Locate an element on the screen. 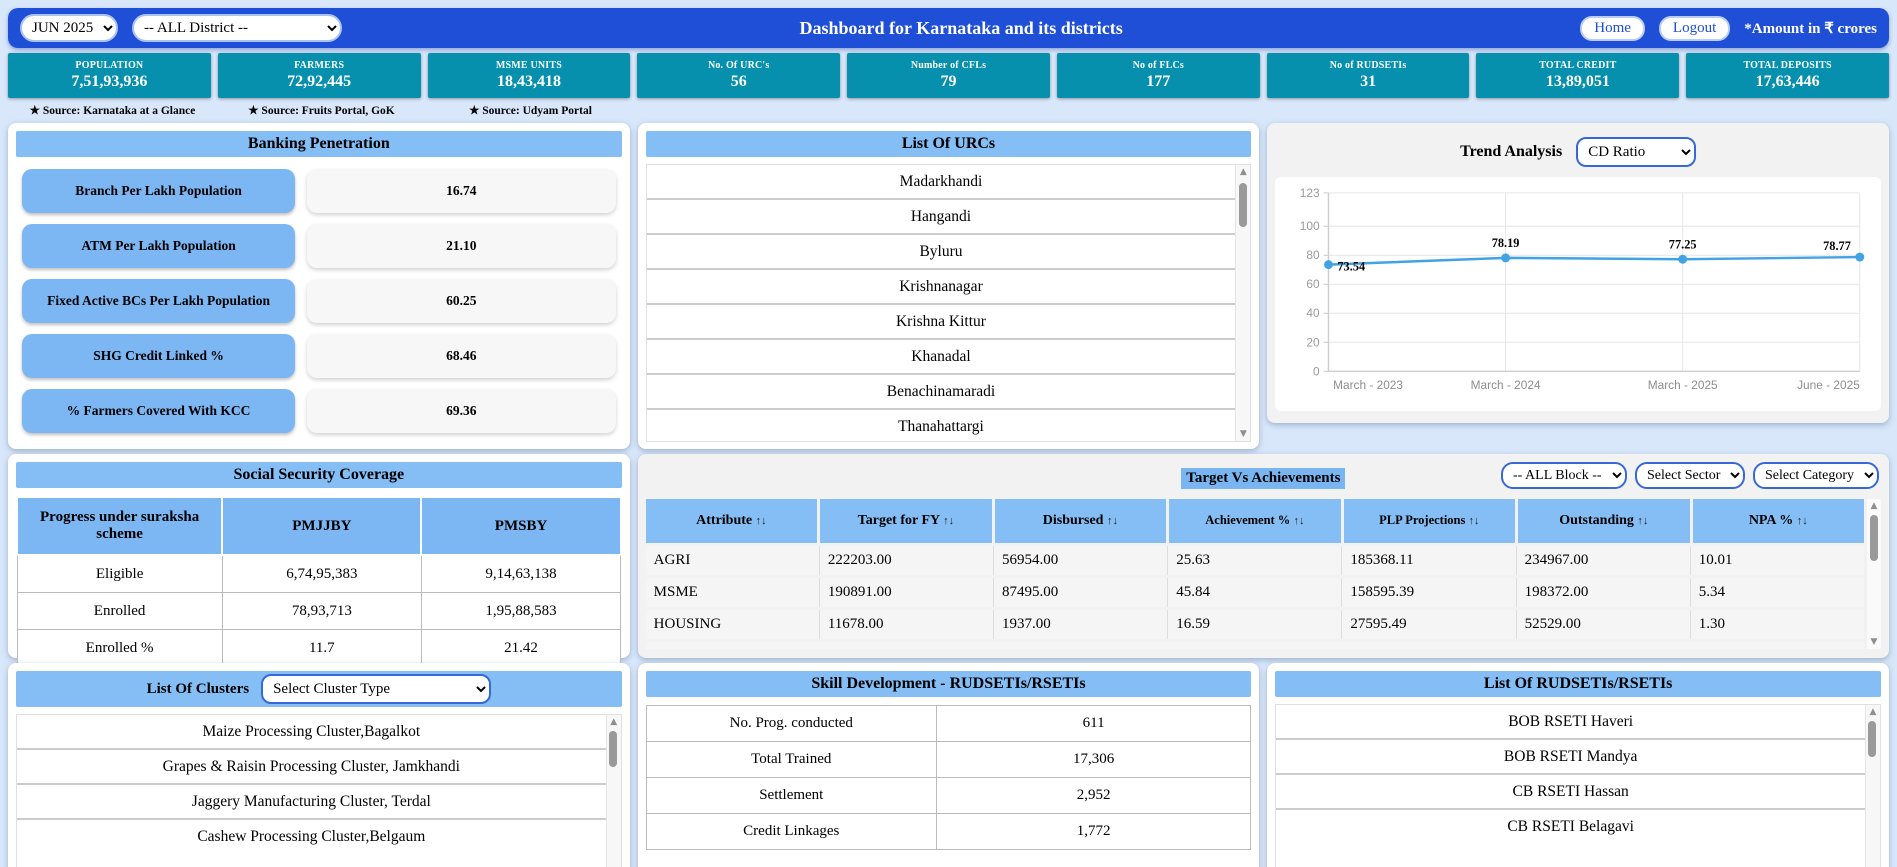 This screenshot has height=867, width=1897. sort-header-achievement: Achievement % ↑↓ is located at coordinates (1255, 521).